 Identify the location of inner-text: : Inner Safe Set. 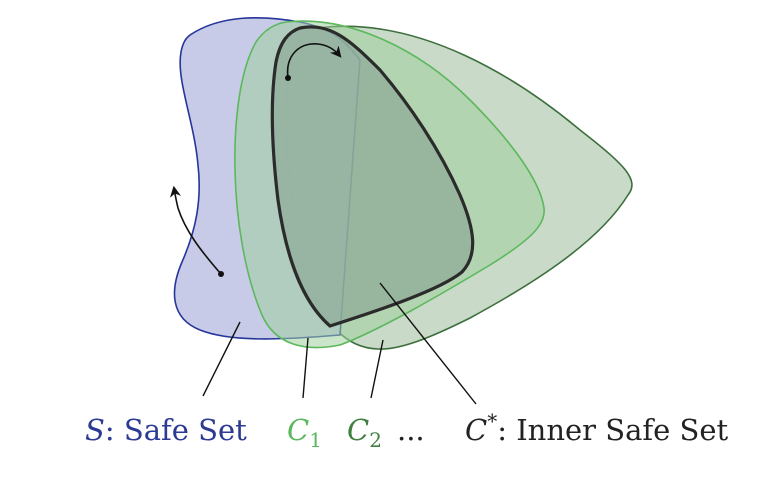
(612, 430).